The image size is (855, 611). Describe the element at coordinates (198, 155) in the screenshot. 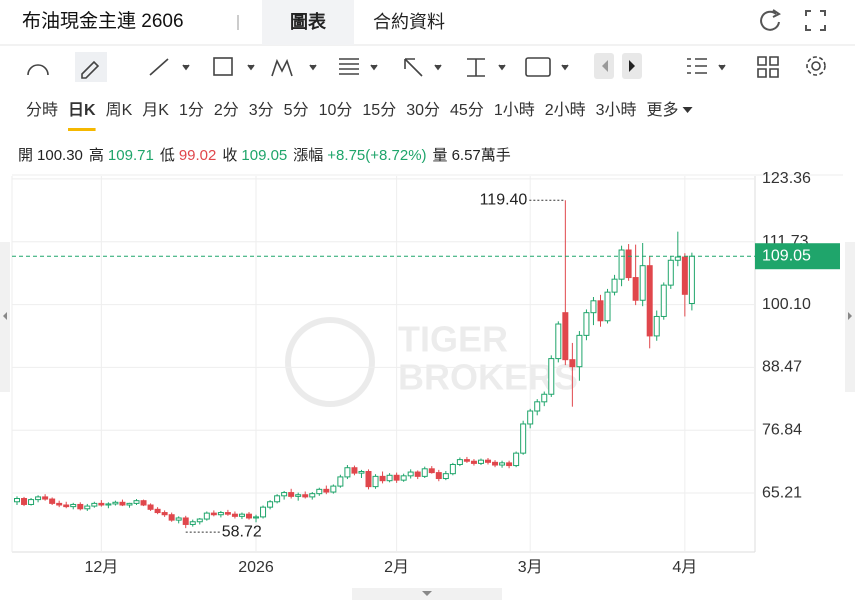

I see `info-value: 99.02` at that location.